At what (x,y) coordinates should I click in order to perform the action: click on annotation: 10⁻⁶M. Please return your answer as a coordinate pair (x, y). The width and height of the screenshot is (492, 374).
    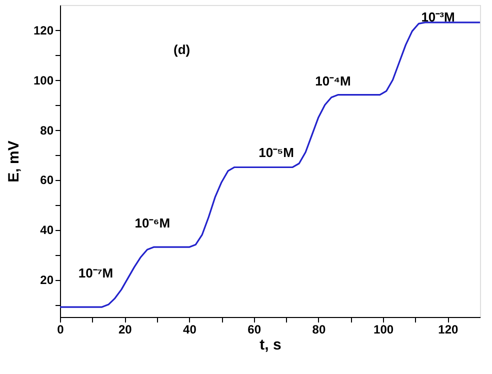
    Looking at the image, I should click on (152, 222).